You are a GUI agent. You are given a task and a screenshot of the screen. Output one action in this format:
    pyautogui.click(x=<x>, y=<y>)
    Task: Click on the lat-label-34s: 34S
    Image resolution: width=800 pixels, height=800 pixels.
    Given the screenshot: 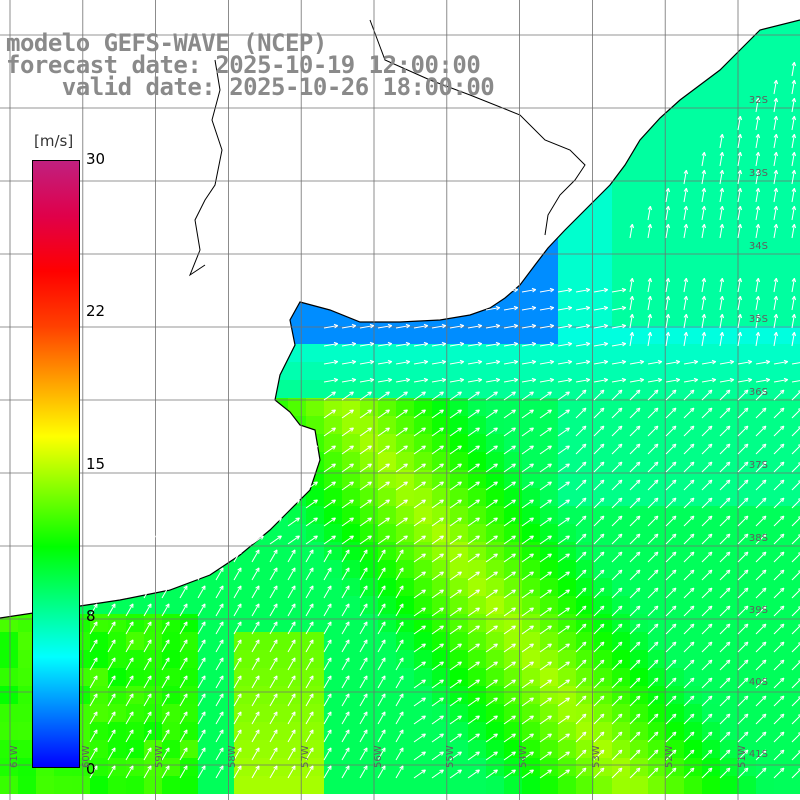 What is the action you would take?
    pyautogui.click(x=758, y=246)
    